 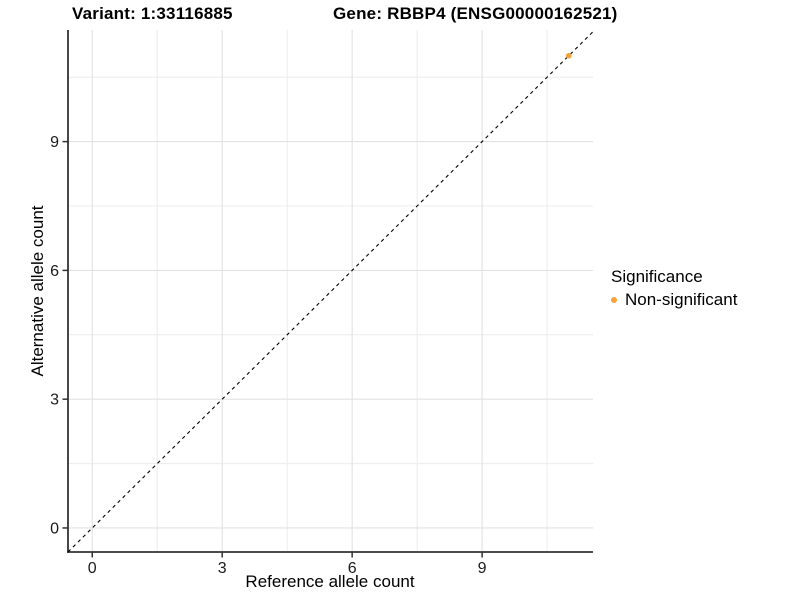 What do you see at coordinates (330, 581) in the screenshot?
I see `x-axis-title: Reference allele count` at bounding box center [330, 581].